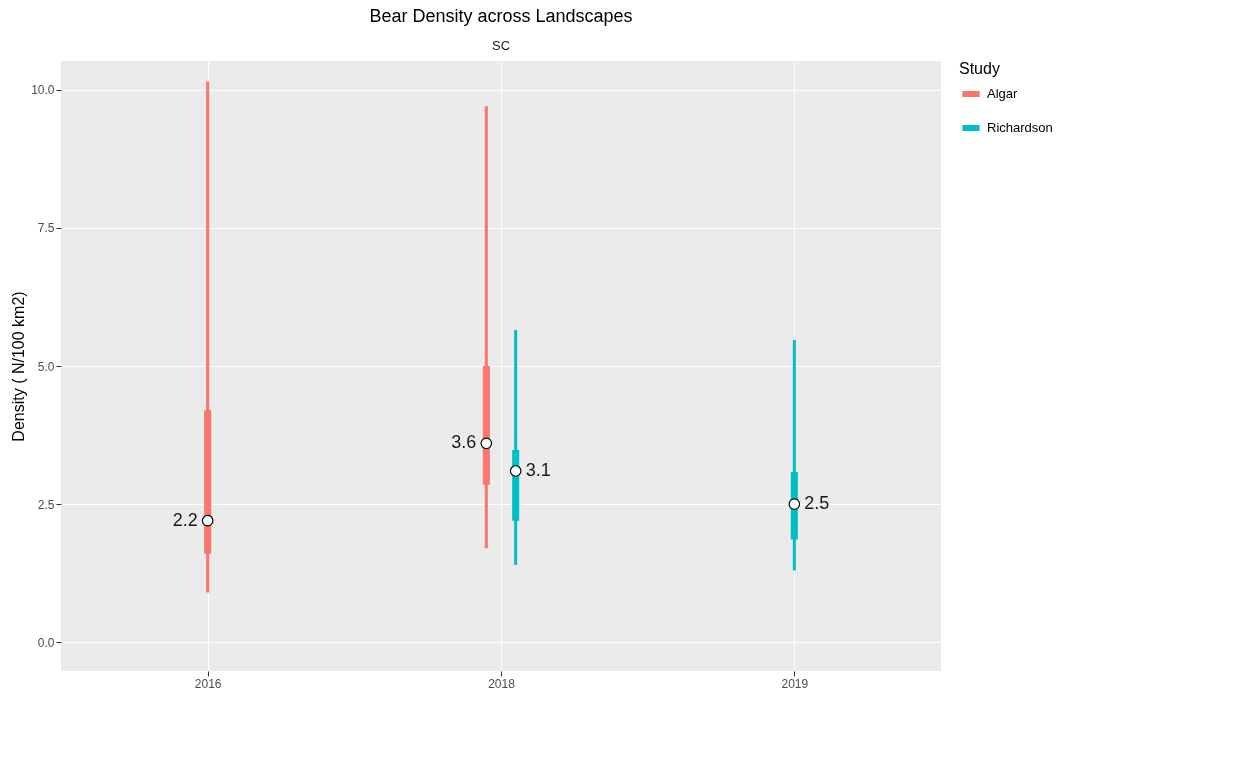 Image resolution: width=1233 pixels, height=773 pixels. Describe the element at coordinates (46, 366) in the screenshot. I see `y-tick-label: 5.0` at that location.